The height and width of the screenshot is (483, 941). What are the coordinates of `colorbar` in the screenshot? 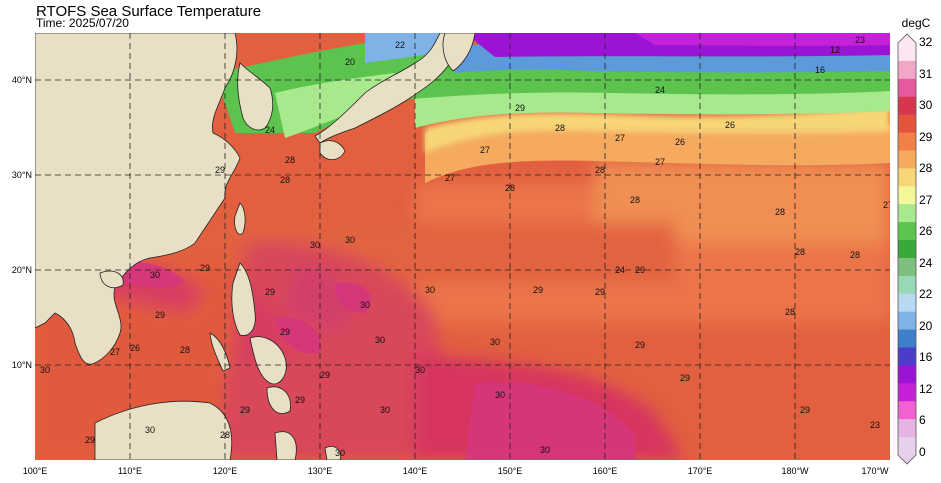 It's located at (907, 249).